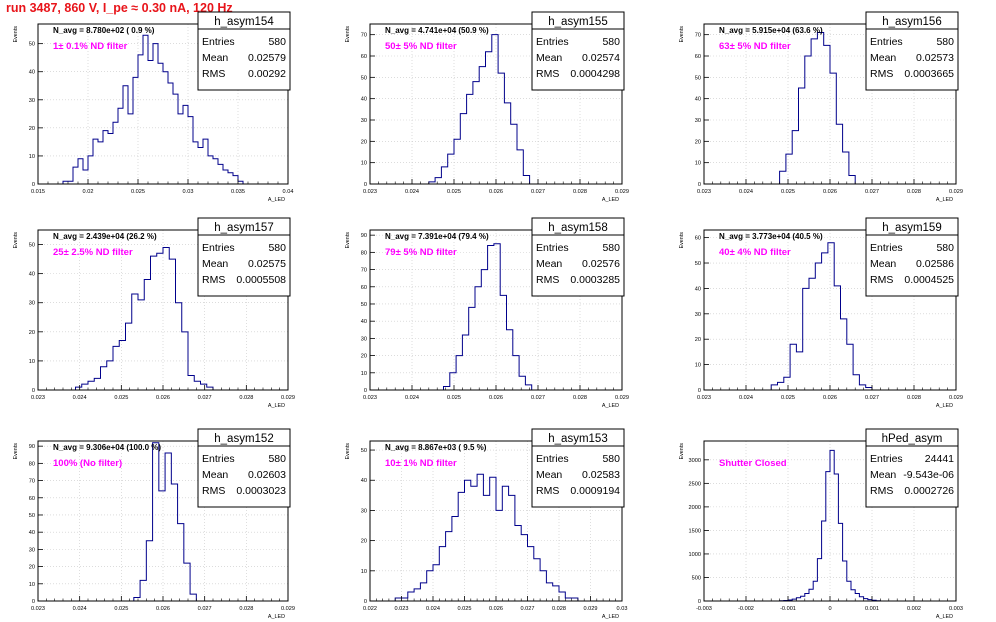 This screenshot has width=996, height=622. Describe the element at coordinates (437, 236) in the screenshot. I see `navg-label: N_avg = 7.391e+04 (79.4 %)` at that location.